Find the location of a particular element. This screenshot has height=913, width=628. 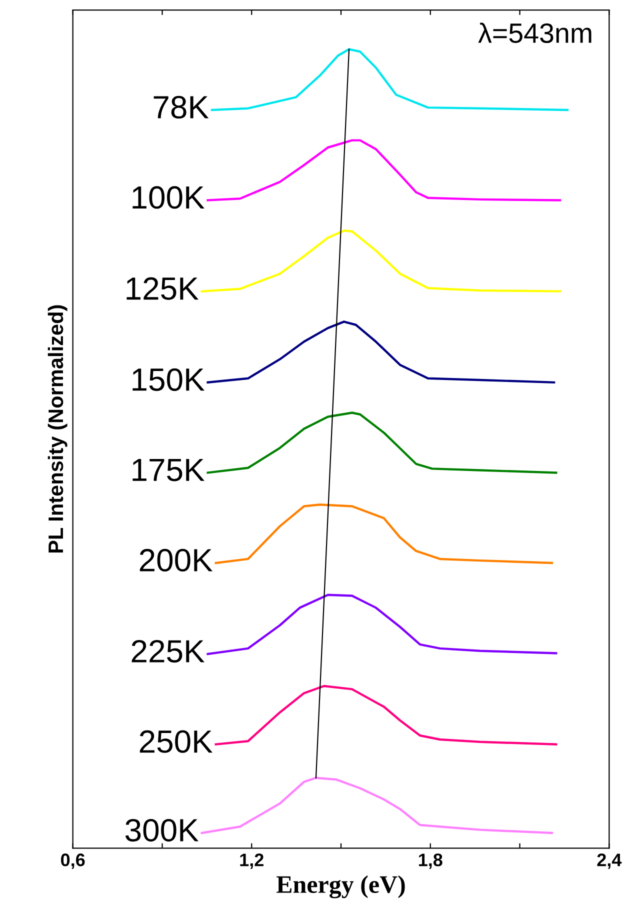

series-label: 125K is located at coordinates (162, 288).